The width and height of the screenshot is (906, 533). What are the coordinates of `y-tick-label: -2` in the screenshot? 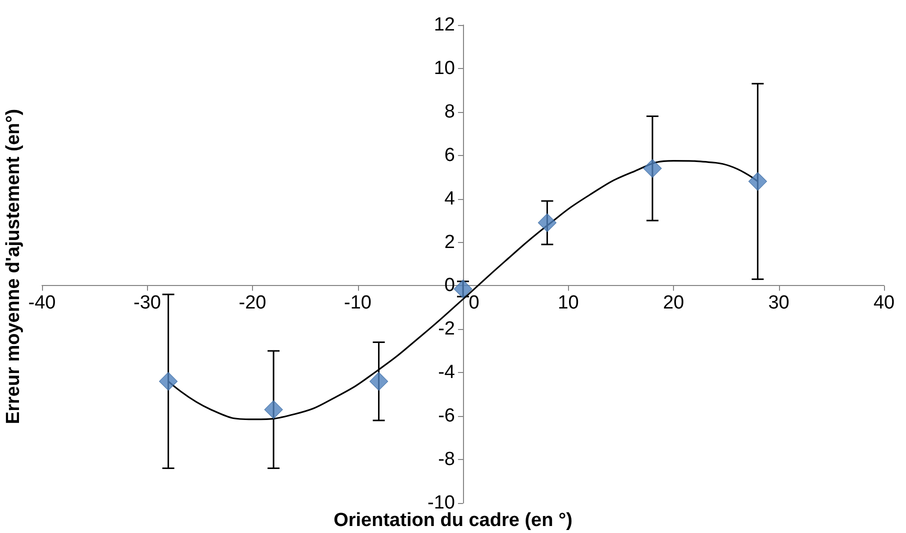 It's located at (446, 329).